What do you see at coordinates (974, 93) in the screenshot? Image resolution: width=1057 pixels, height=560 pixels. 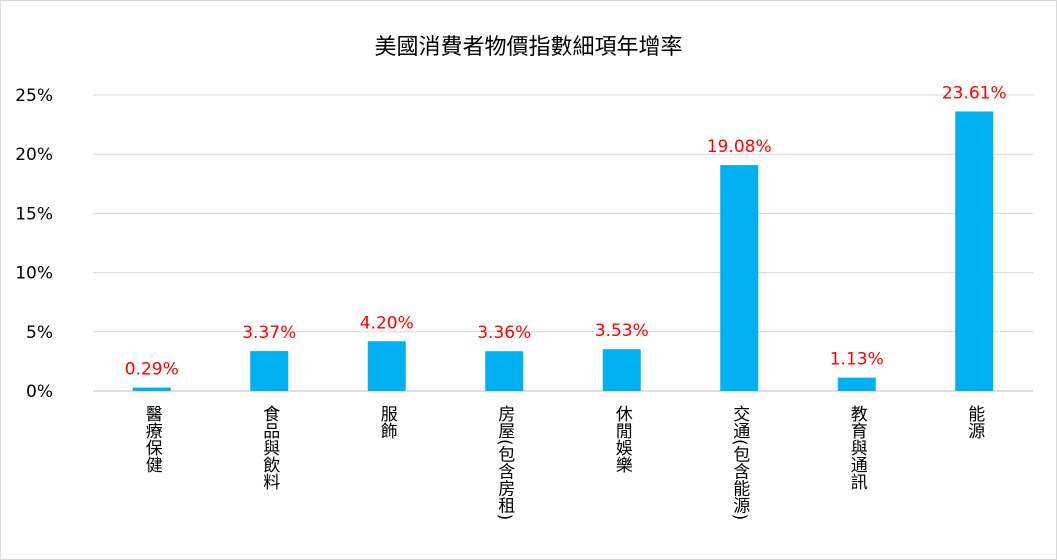 I see `data-label: 23.61%` at bounding box center [974, 93].